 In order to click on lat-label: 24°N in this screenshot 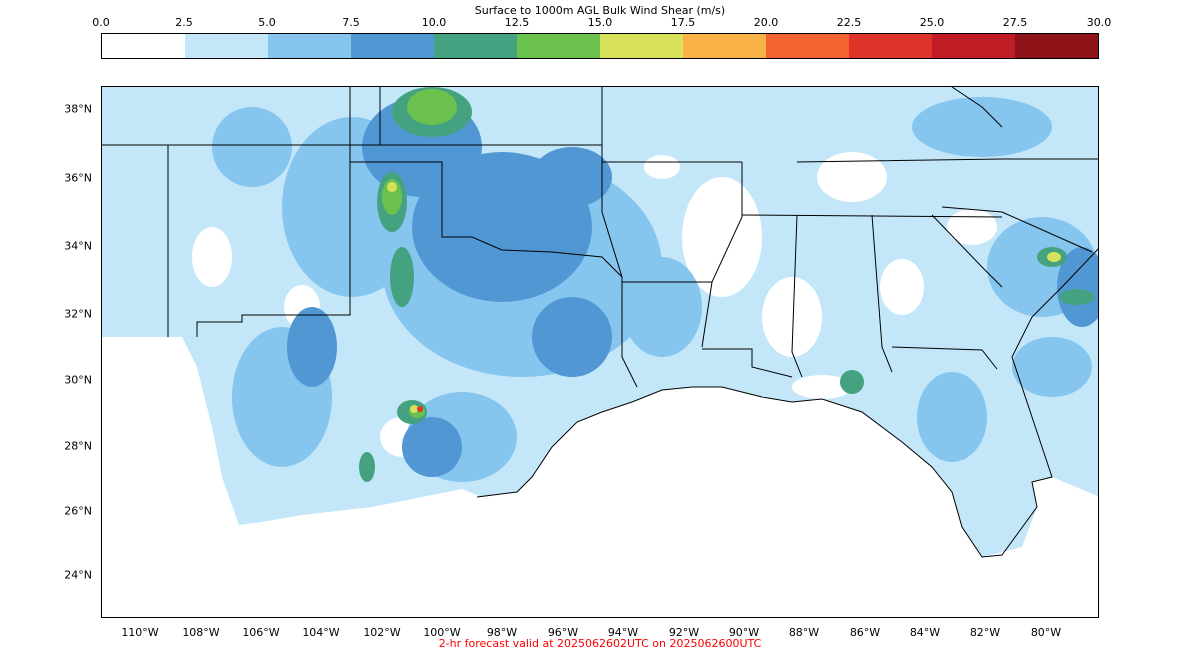, I will do `click(78, 575)`.